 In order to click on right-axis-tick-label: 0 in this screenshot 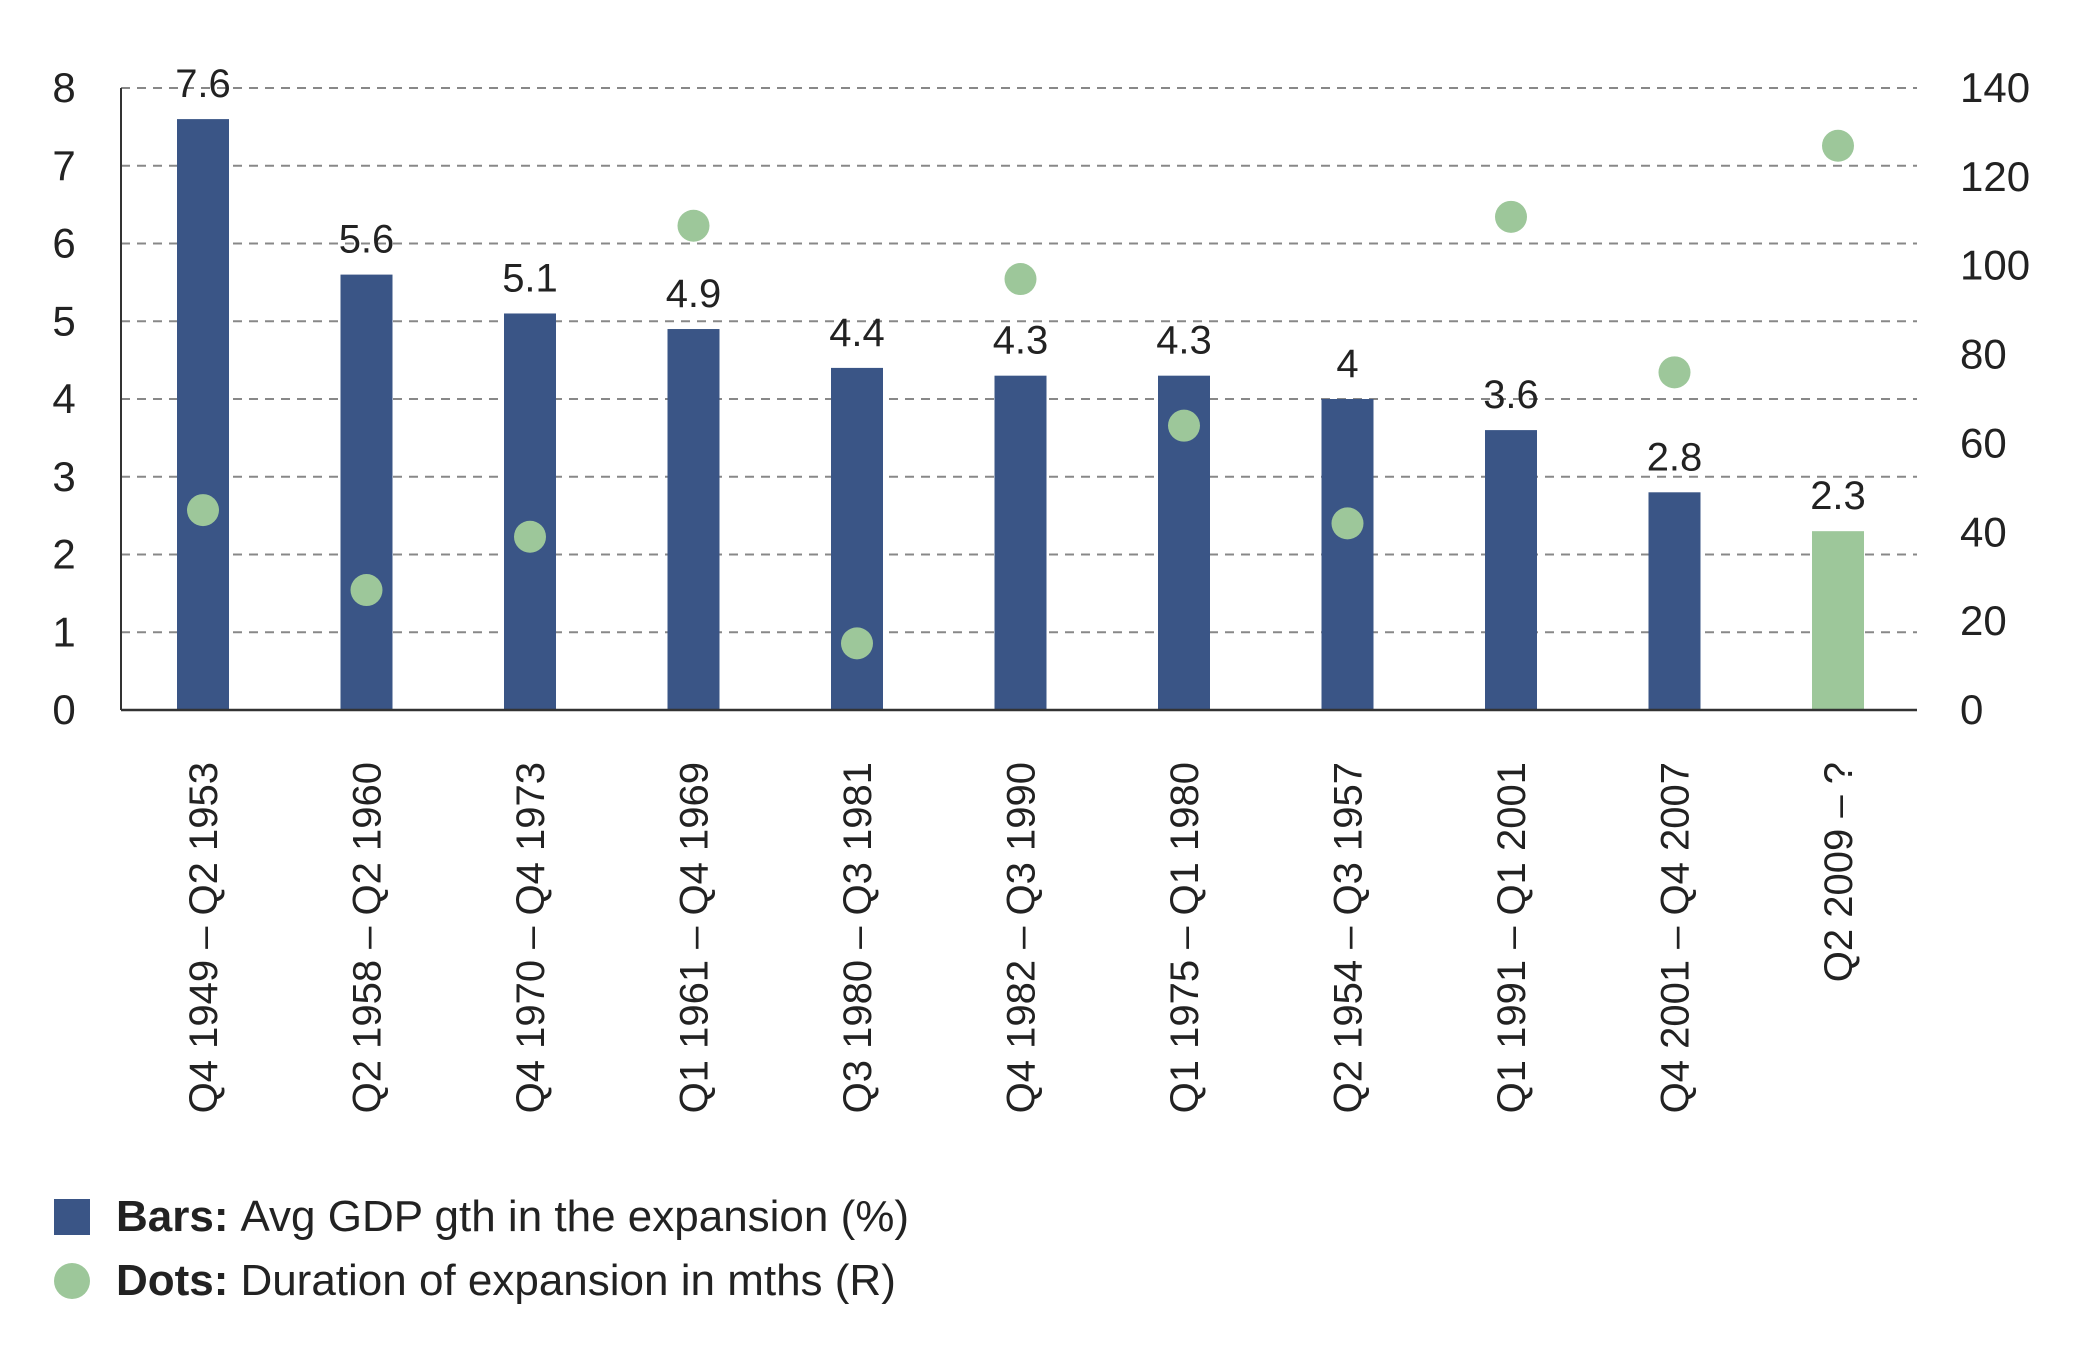, I will do `click(1971, 709)`.